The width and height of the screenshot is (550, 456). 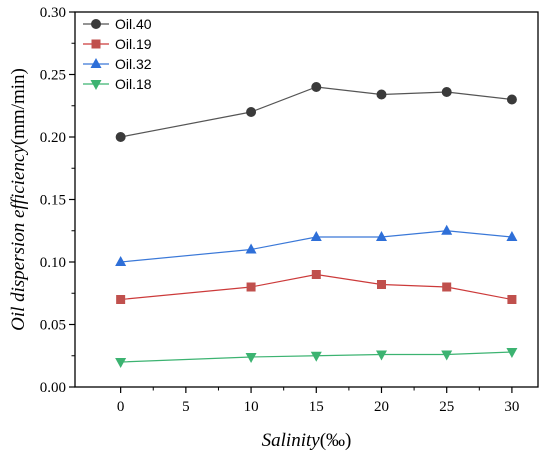 I want to click on y-tick-label: 0.05, so click(x=53, y=326).